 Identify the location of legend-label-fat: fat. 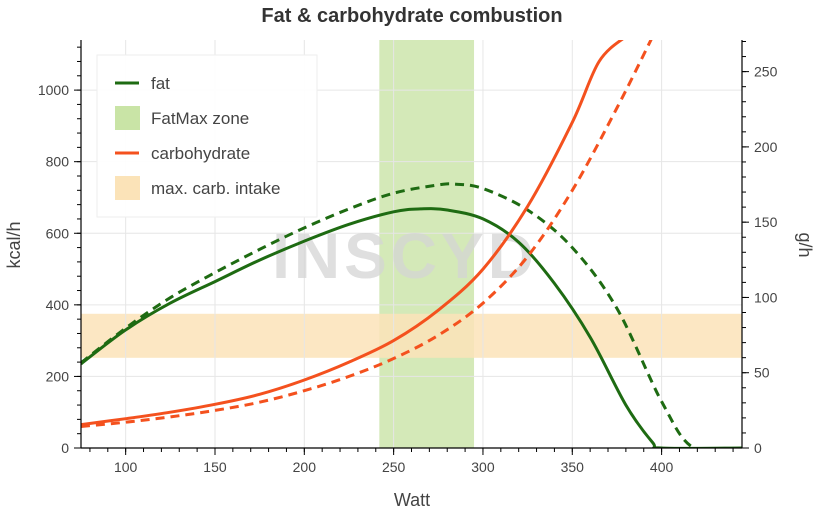
(160, 83).